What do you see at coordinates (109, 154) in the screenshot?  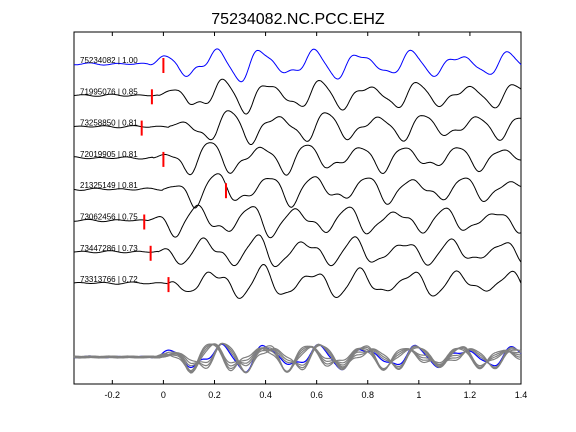 I see `trace-label-72019905: 72019905 | 0.81` at bounding box center [109, 154].